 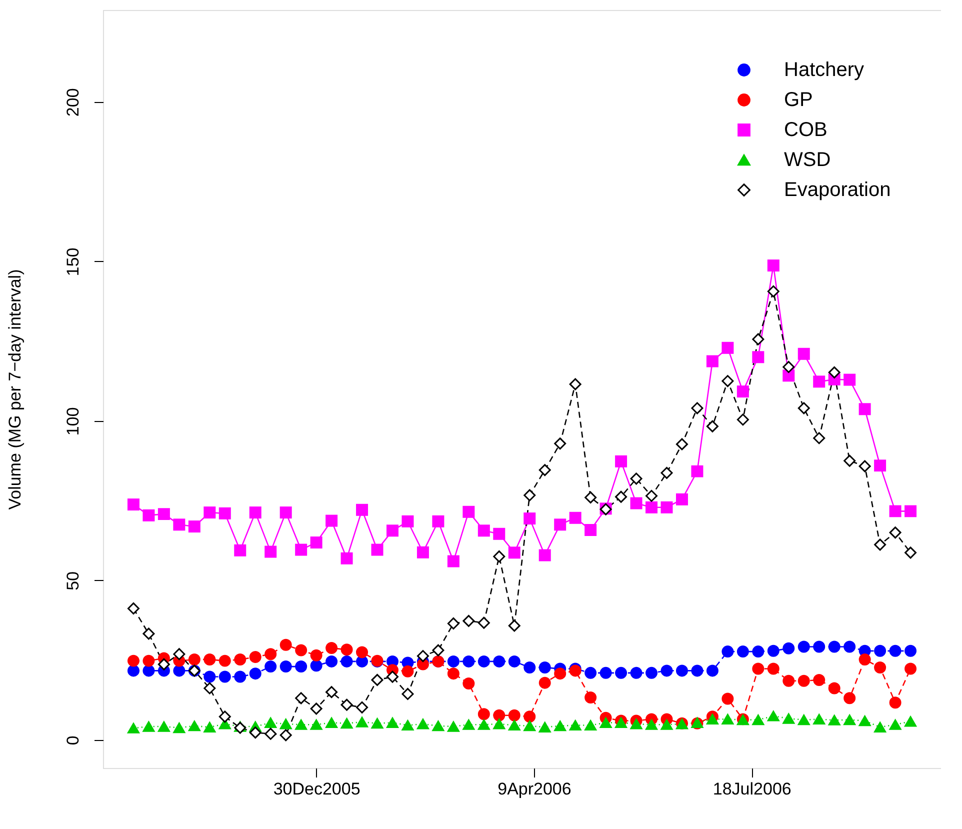 What do you see at coordinates (15, 389) in the screenshot?
I see `y-axis-title: Volume (MG per 7−day interval)` at bounding box center [15, 389].